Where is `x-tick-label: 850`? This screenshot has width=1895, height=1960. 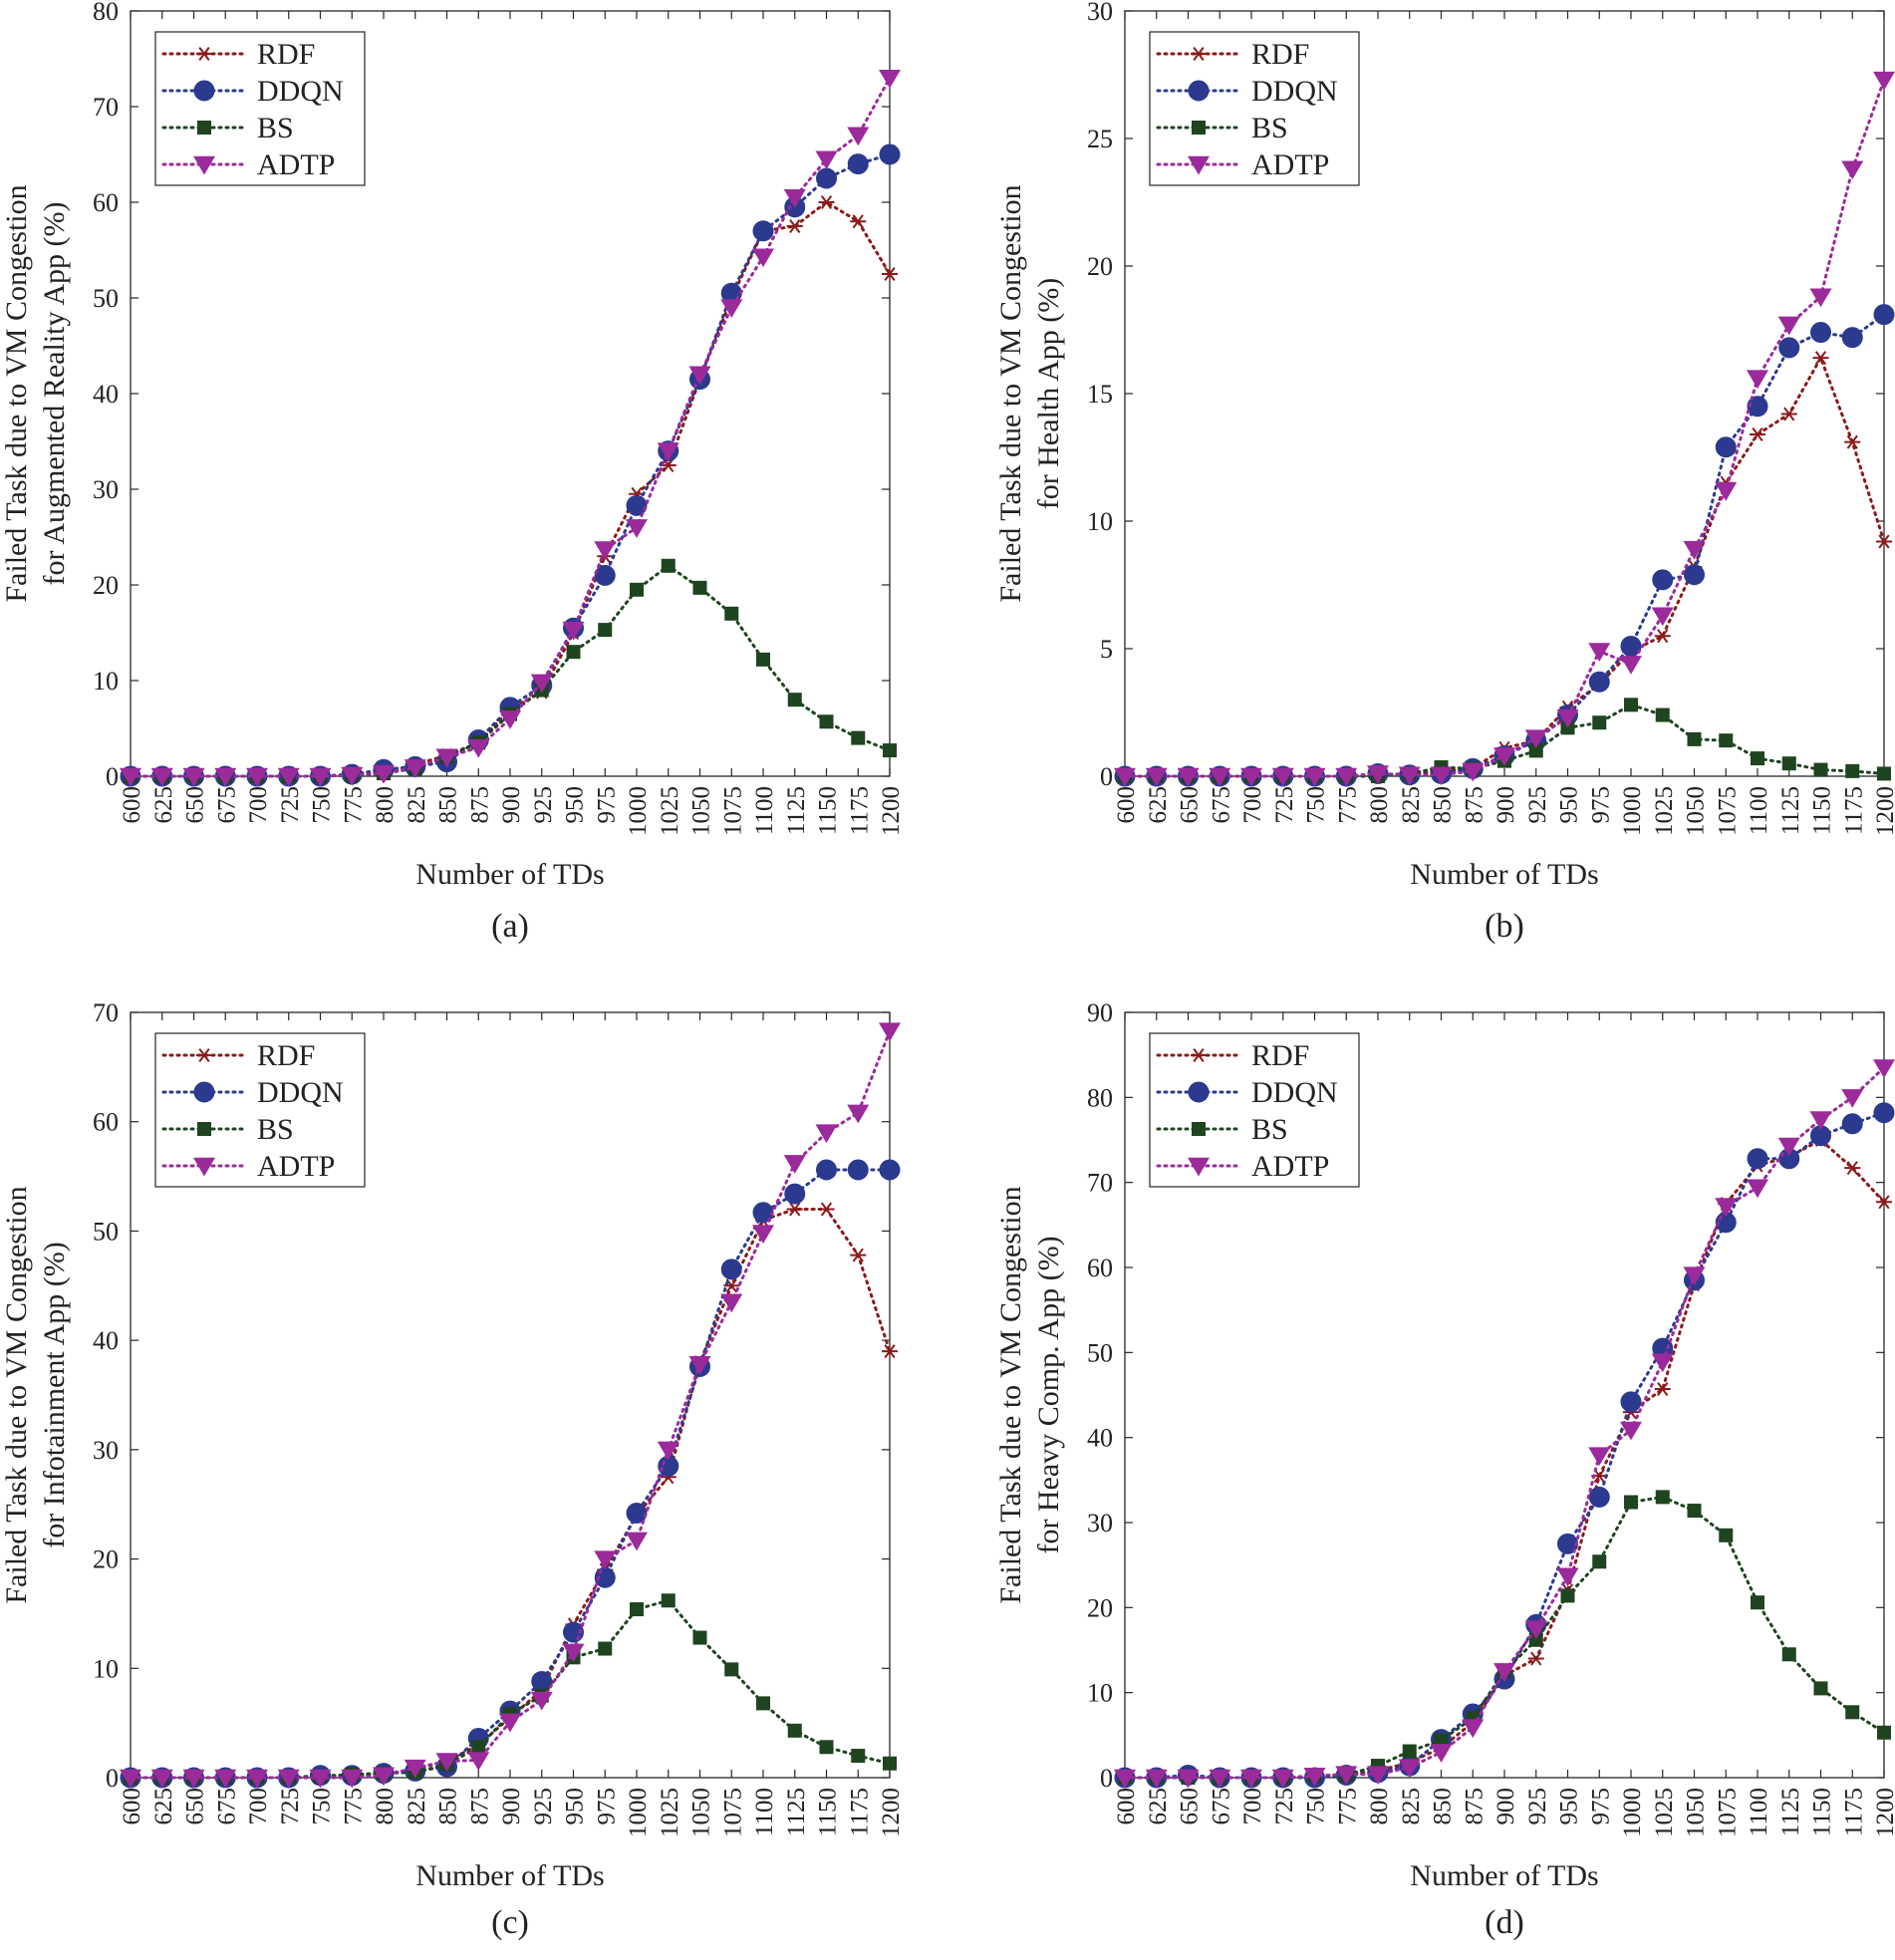
x-tick-label: 850 is located at coordinates (1443, 1806).